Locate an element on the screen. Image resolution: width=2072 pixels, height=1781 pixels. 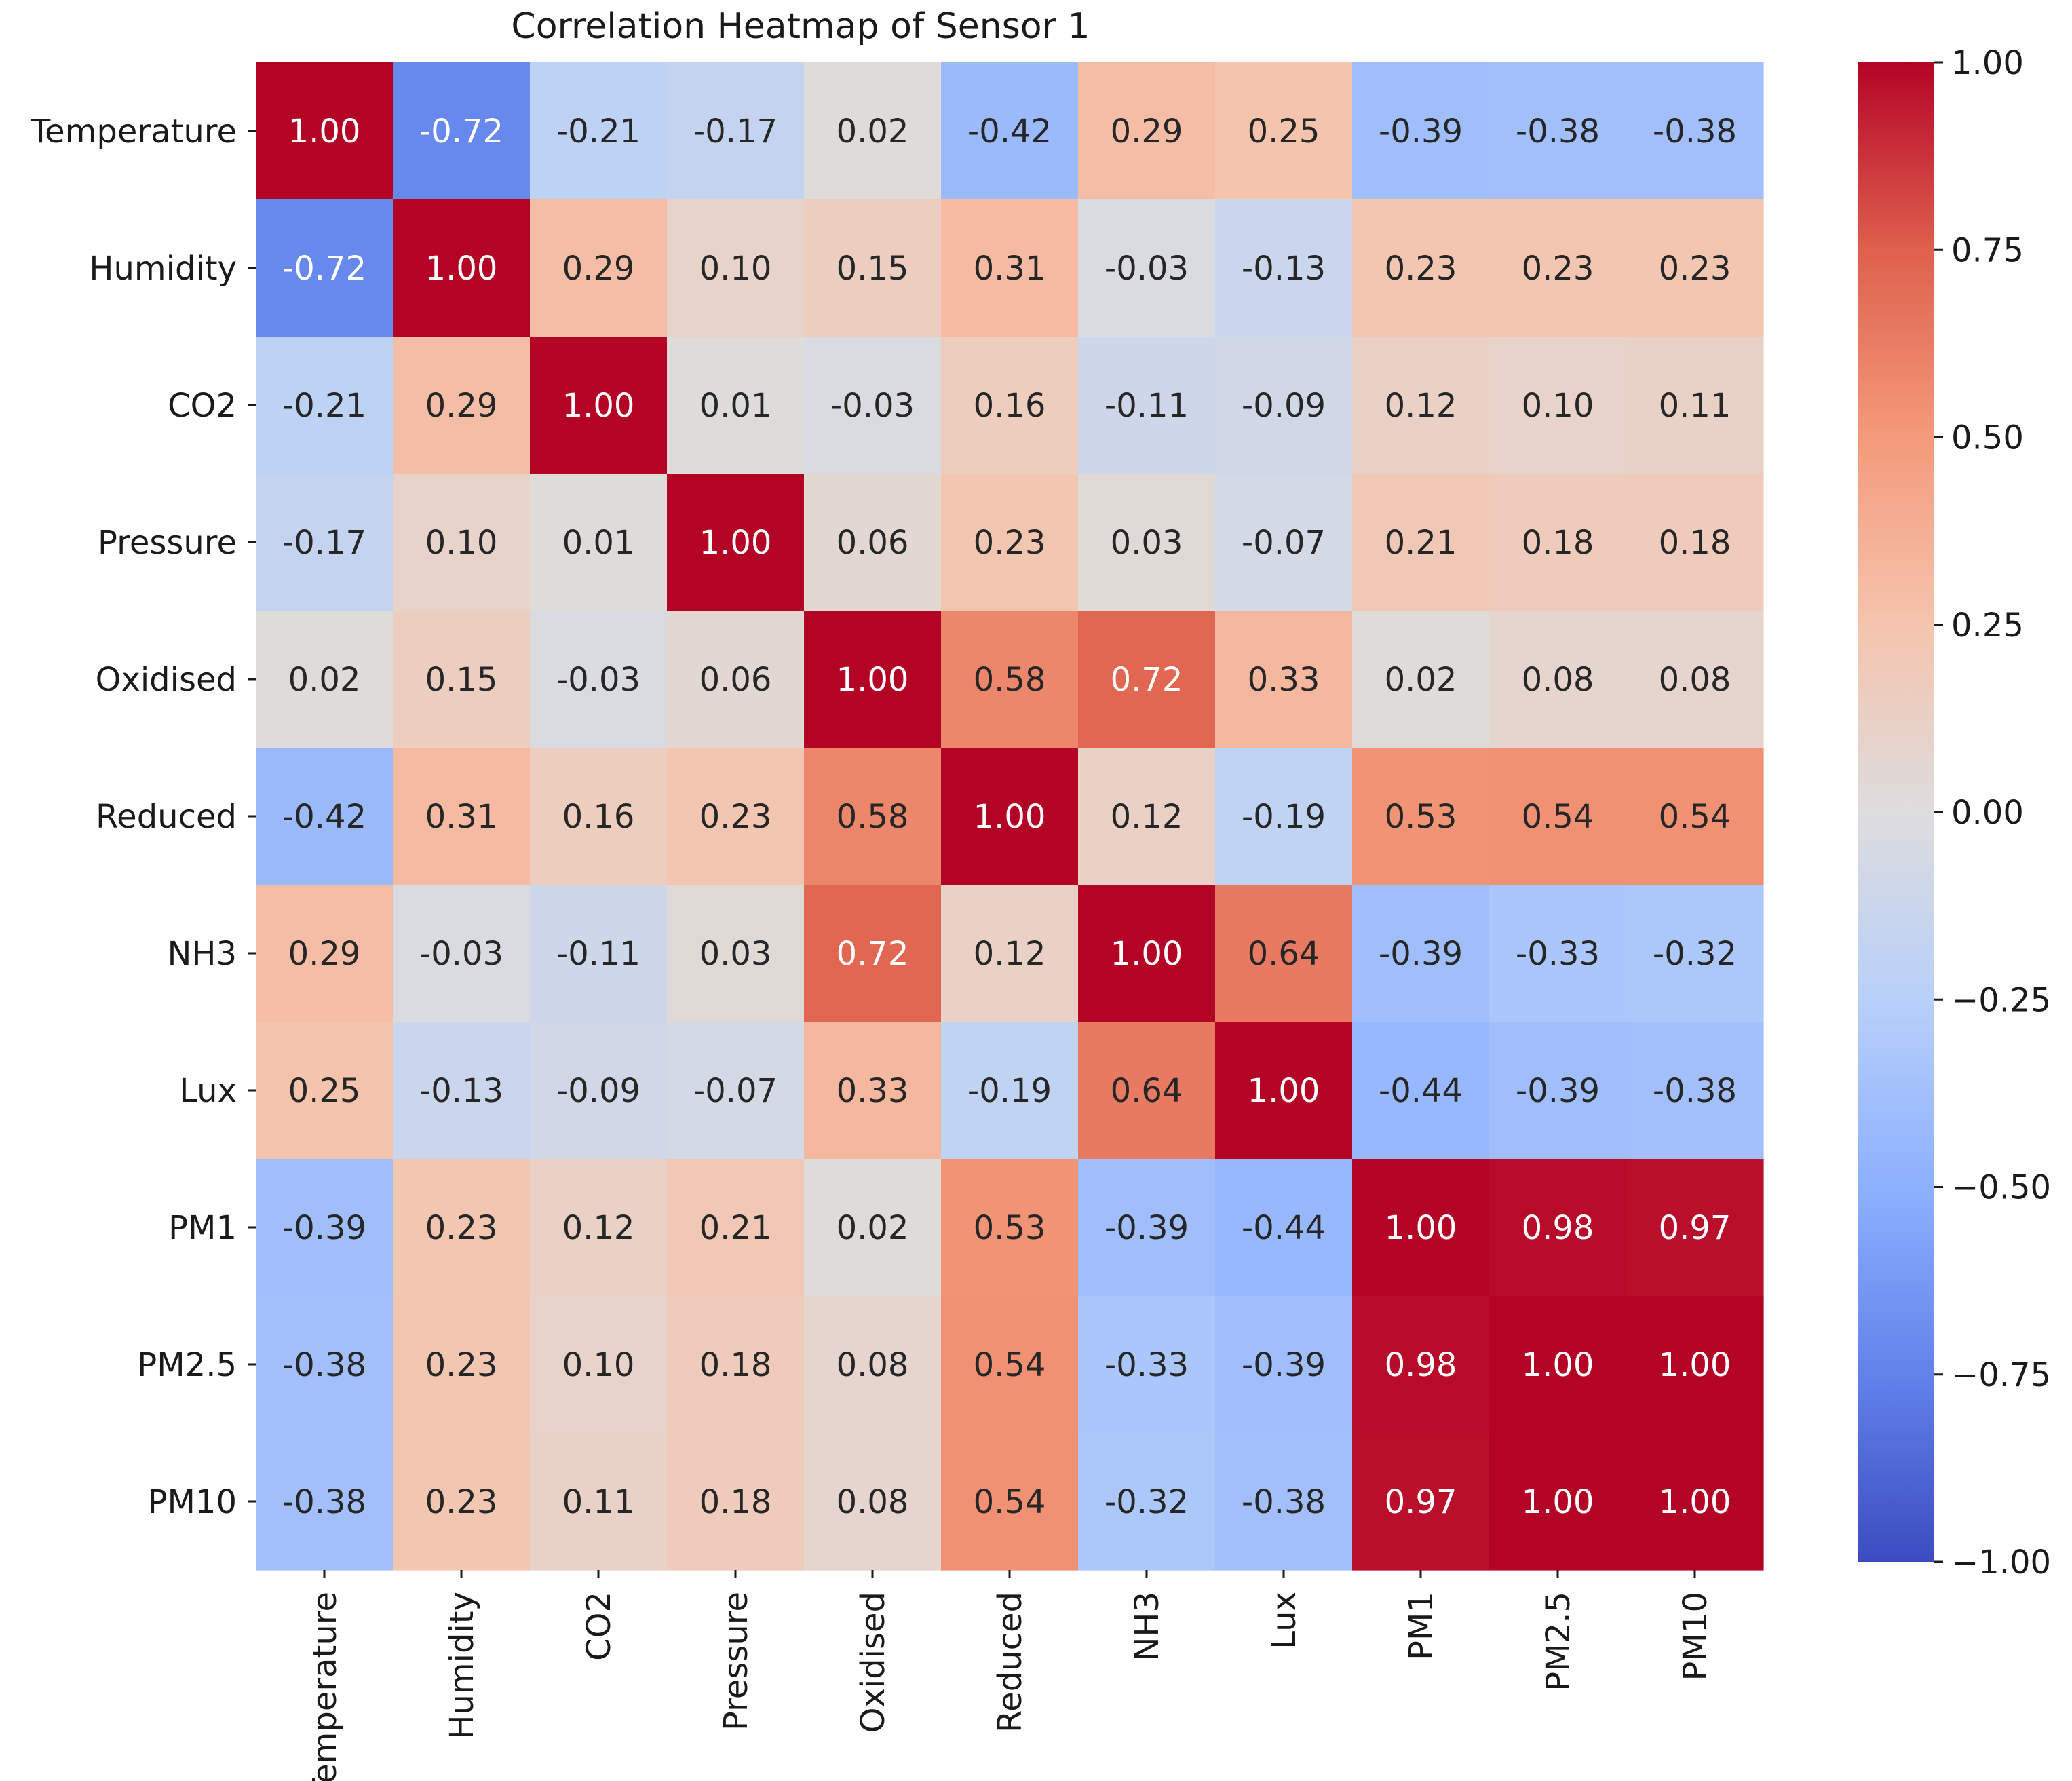
column-label-co2: CO2 is located at coordinates (599, 1626).